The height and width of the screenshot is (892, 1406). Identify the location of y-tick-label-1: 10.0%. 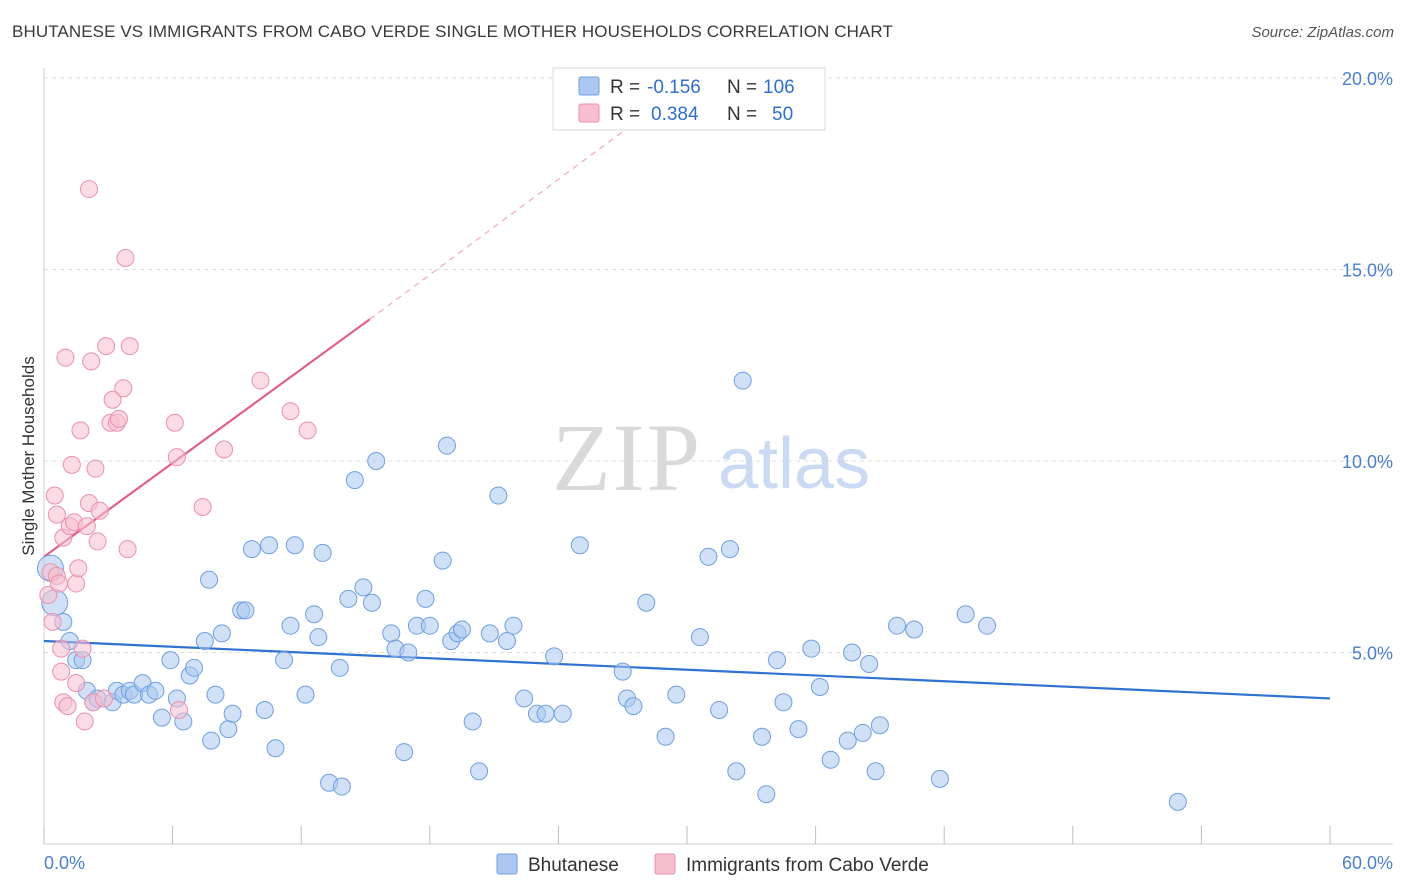
(1367, 462).